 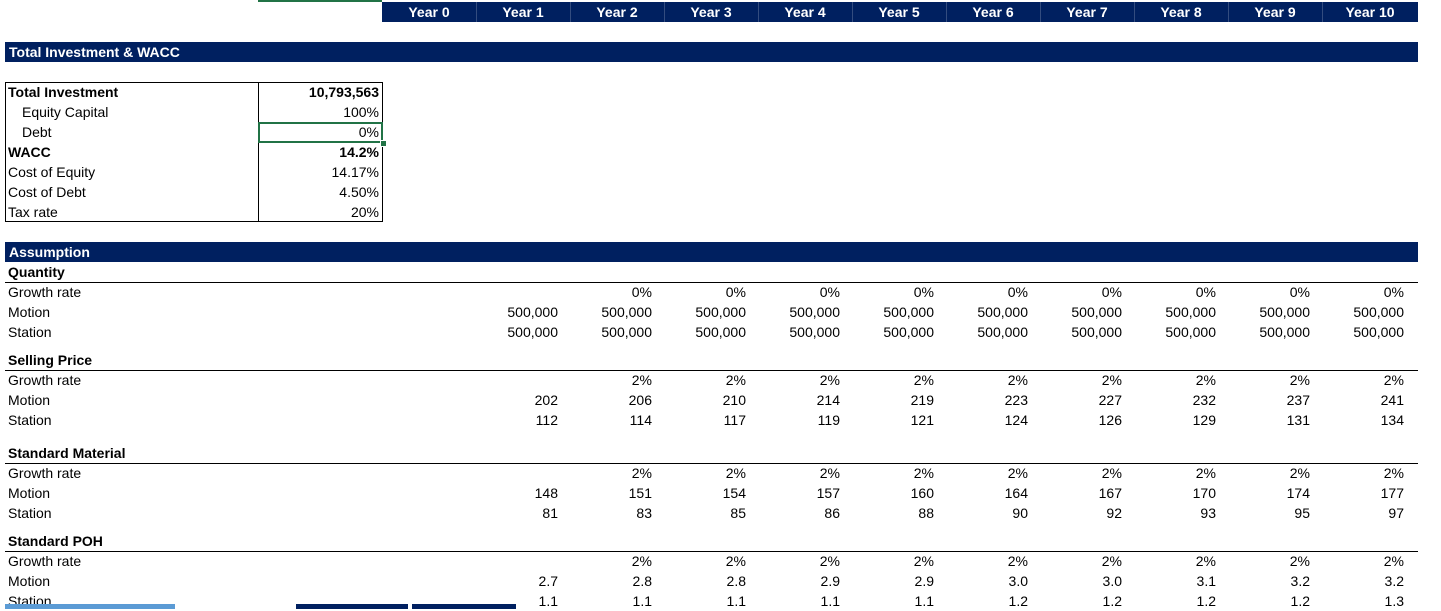 What do you see at coordinates (1018, 581) in the screenshot?
I see `assumption-cell: 3.0` at bounding box center [1018, 581].